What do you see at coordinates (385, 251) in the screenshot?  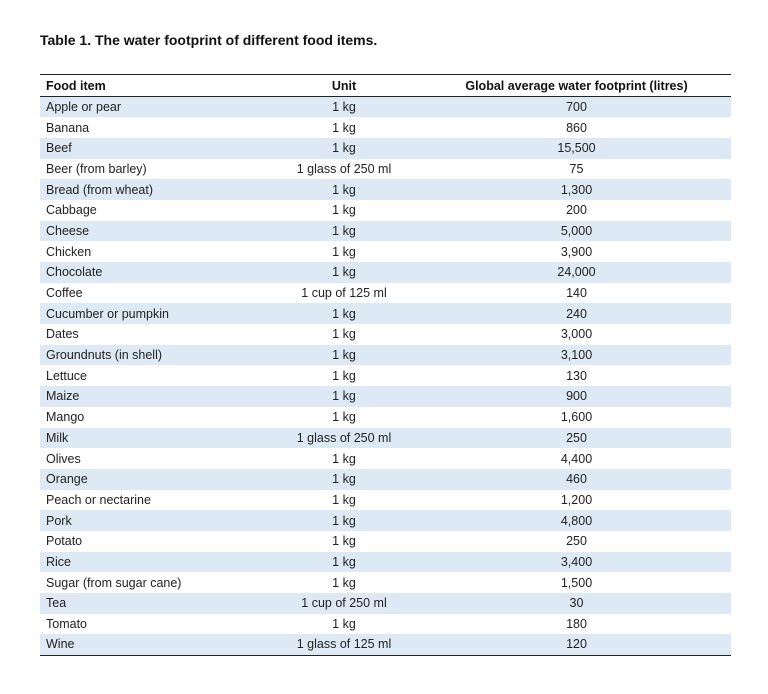 I see `table-row: Chicken 1 kg 3,900` at bounding box center [385, 251].